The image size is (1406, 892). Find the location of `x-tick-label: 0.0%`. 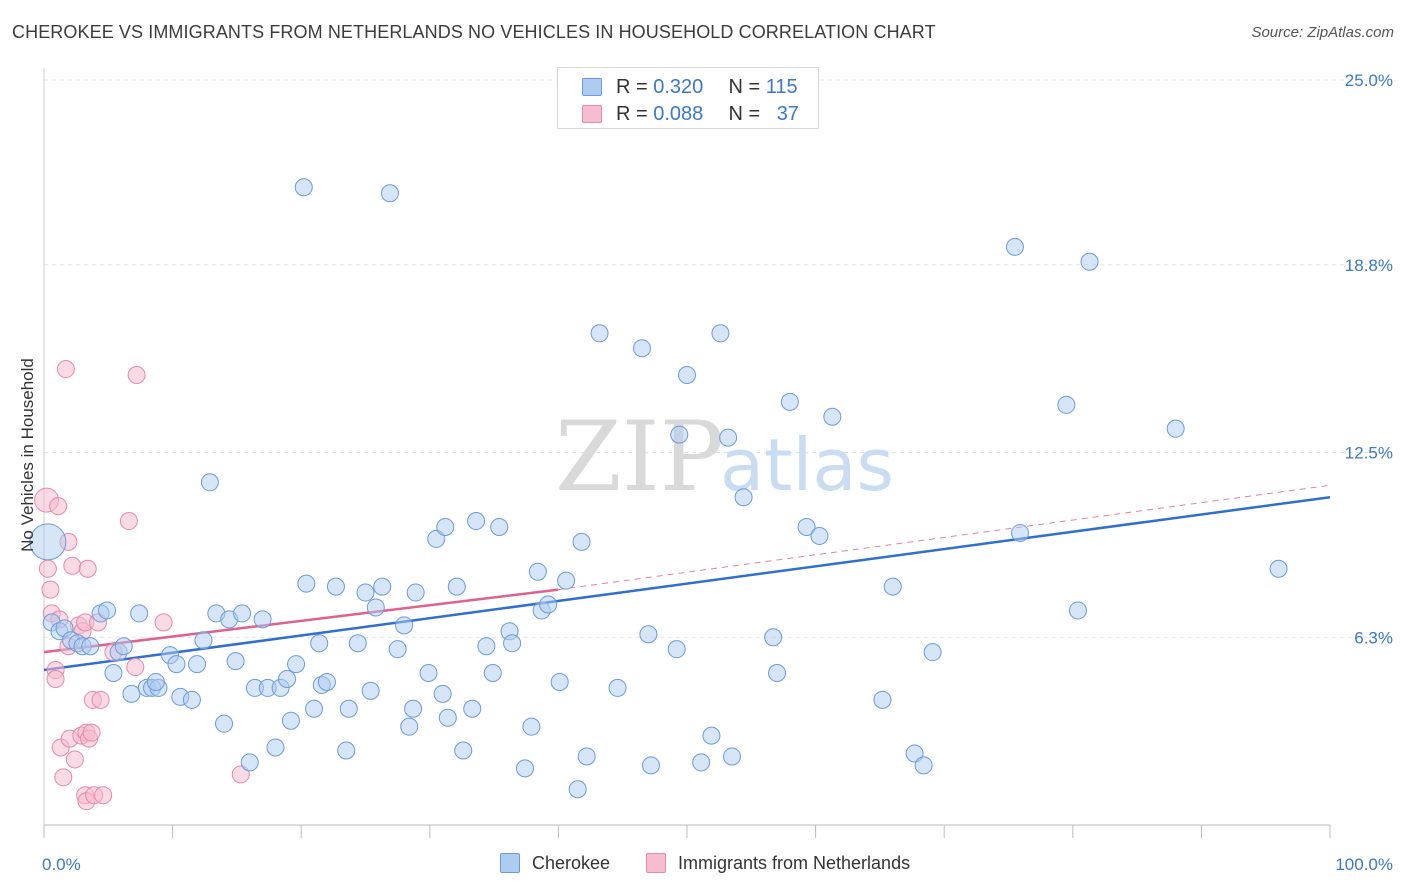

x-tick-label: 0.0% is located at coordinates (61, 864).